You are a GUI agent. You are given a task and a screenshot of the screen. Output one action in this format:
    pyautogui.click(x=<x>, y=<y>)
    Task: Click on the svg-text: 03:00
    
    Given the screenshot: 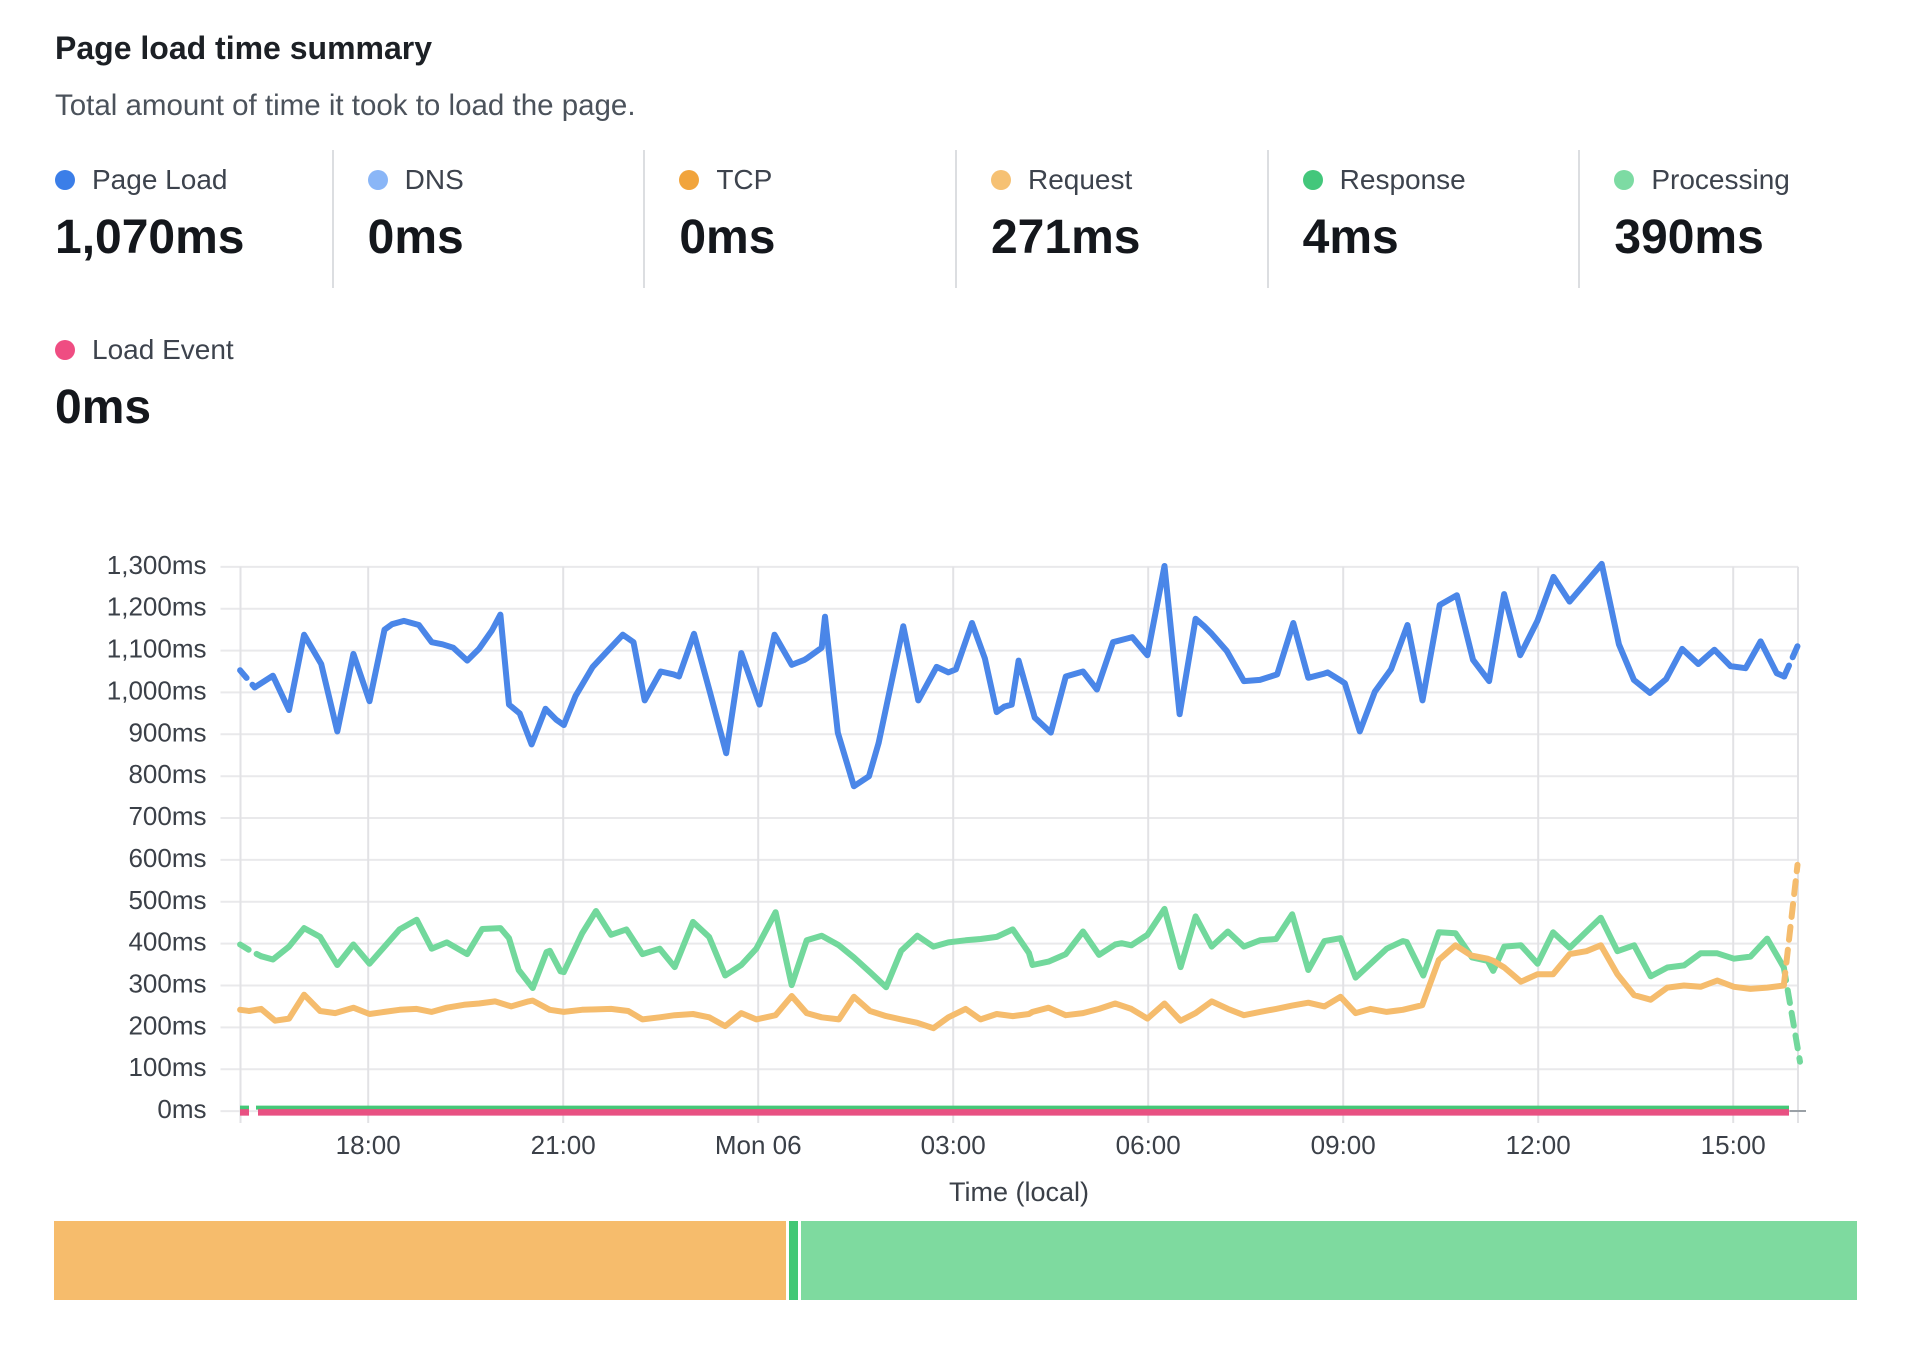 What is the action you would take?
    pyautogui.click(x=953, y=1145)
    